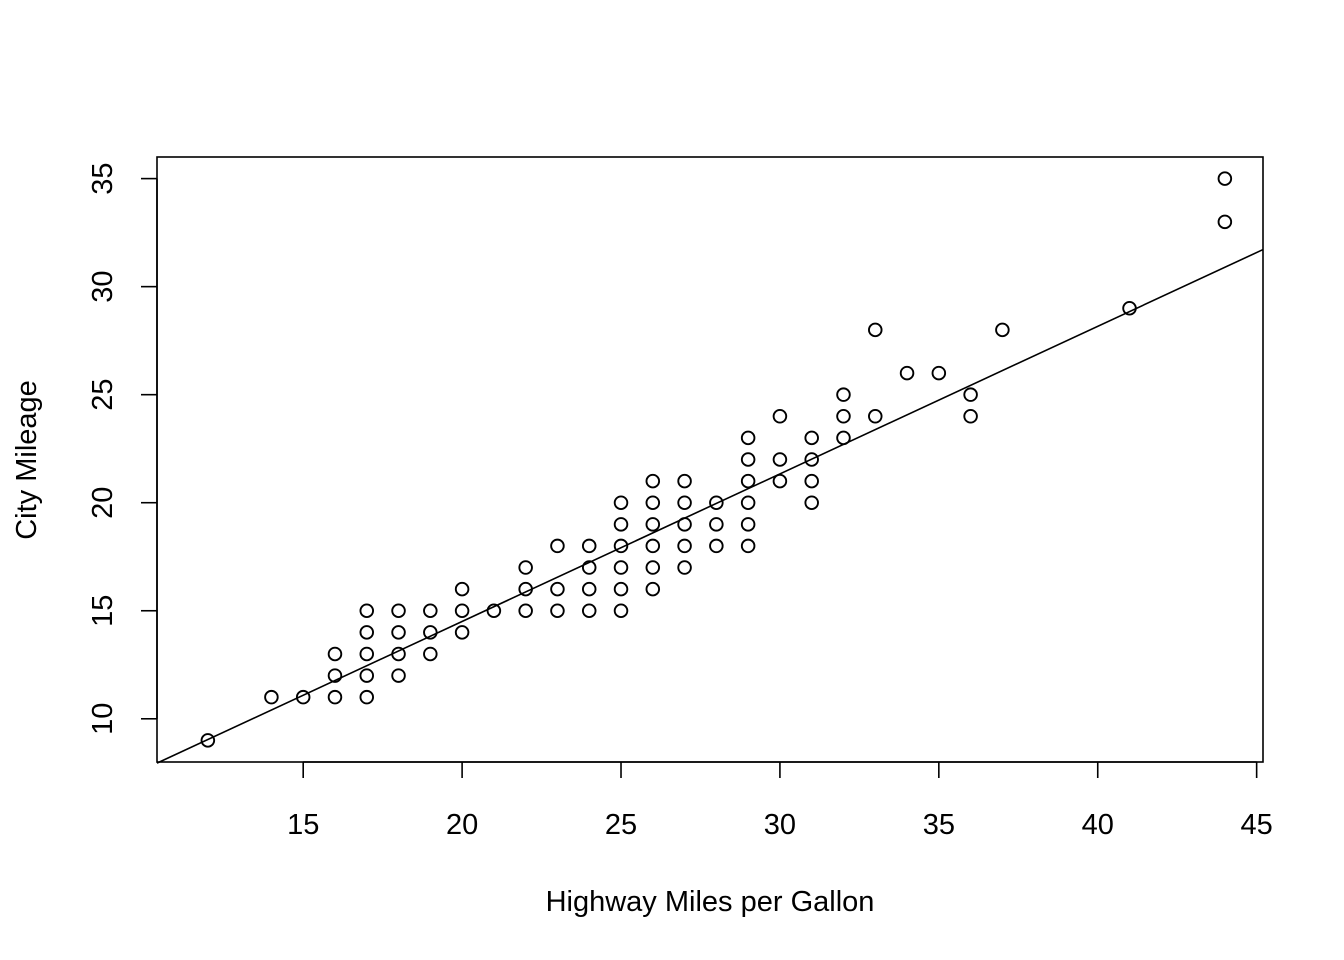  What do you see at coordinates (103, 287) in the screenshot?
I see `y-tick-label: 30` at bounding box center [103, 287].